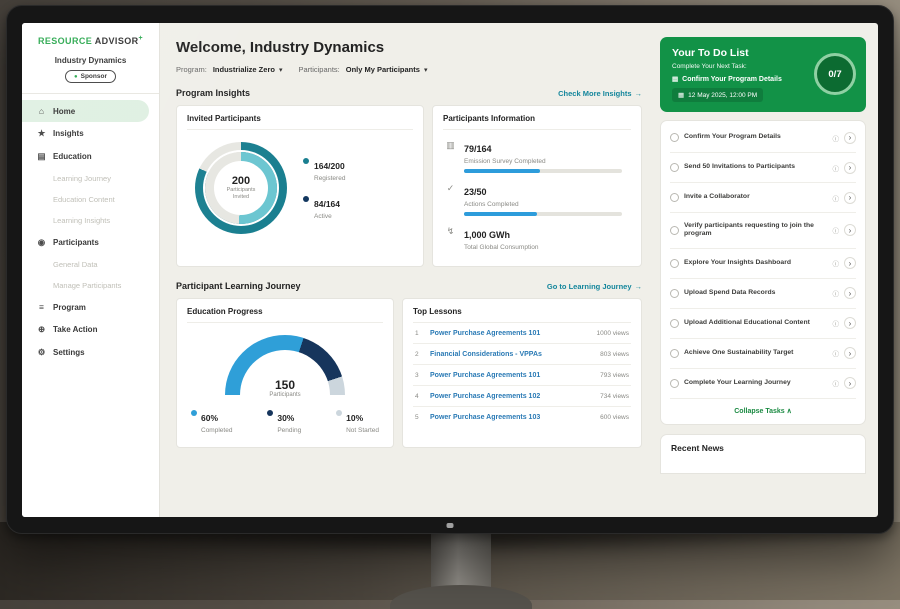 Image resolution: width=900 pixels, height=609 pixels. What do you see at coordinates (835, 74) in the screenshot?
I see `todo-progress-value: 0/7` at bounding box center [835, 74].